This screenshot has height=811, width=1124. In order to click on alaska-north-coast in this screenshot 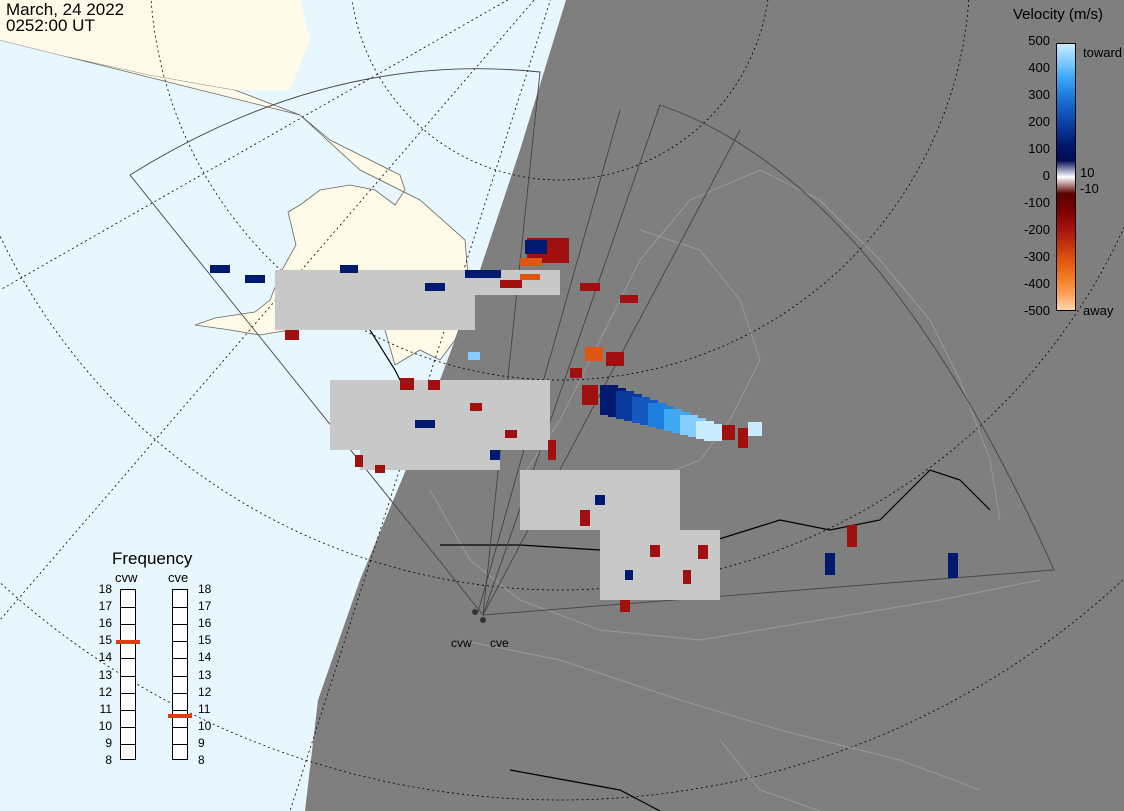, I will do `click(155, 45)`.